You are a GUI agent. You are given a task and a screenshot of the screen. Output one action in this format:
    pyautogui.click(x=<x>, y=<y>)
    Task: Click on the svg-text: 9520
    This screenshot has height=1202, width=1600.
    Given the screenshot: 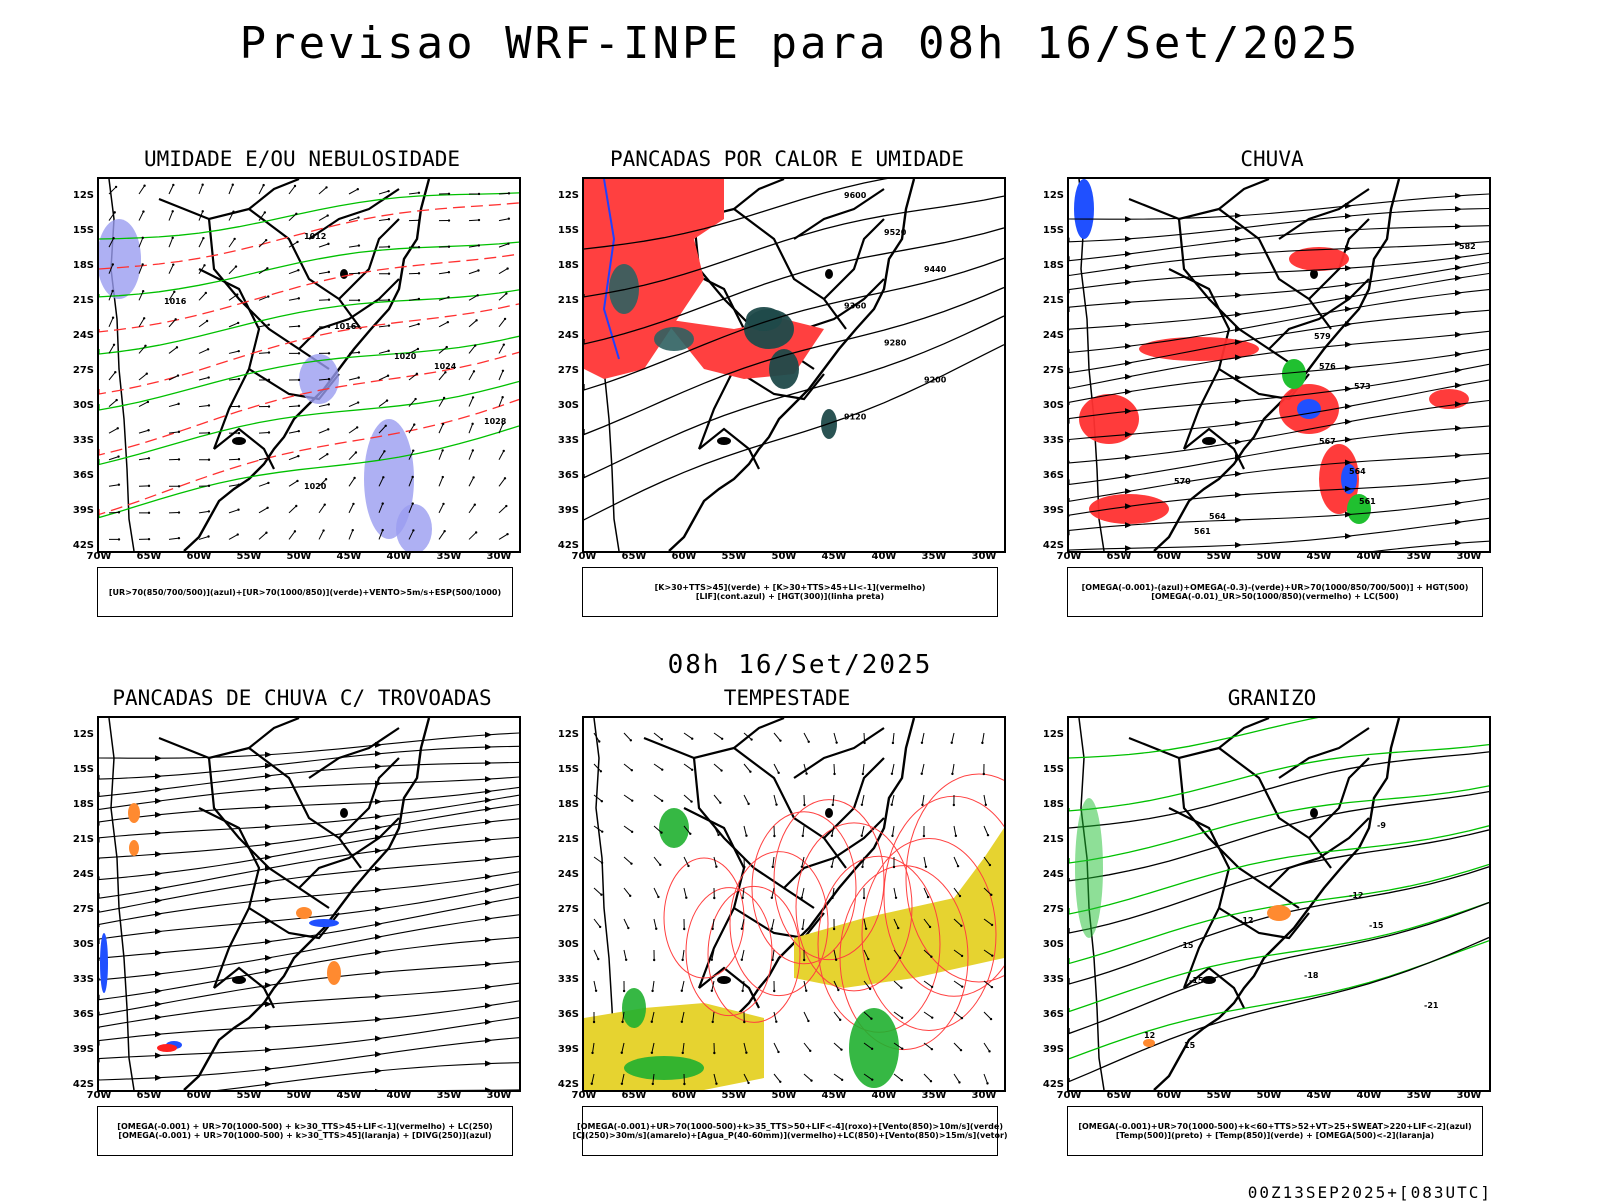 What is the action you would take?
    pyautogui.click(x=895, y=232)
    